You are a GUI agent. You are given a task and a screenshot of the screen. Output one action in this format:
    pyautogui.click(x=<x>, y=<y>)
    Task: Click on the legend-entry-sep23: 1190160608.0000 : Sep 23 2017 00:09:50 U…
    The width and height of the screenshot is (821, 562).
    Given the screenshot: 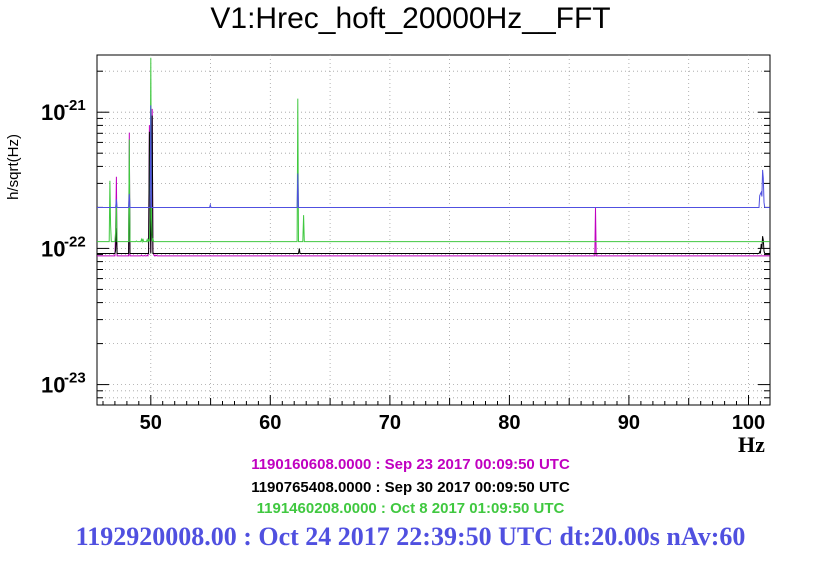 What is the action you would take?
    pyautogui.click(x=410, y=464)
    